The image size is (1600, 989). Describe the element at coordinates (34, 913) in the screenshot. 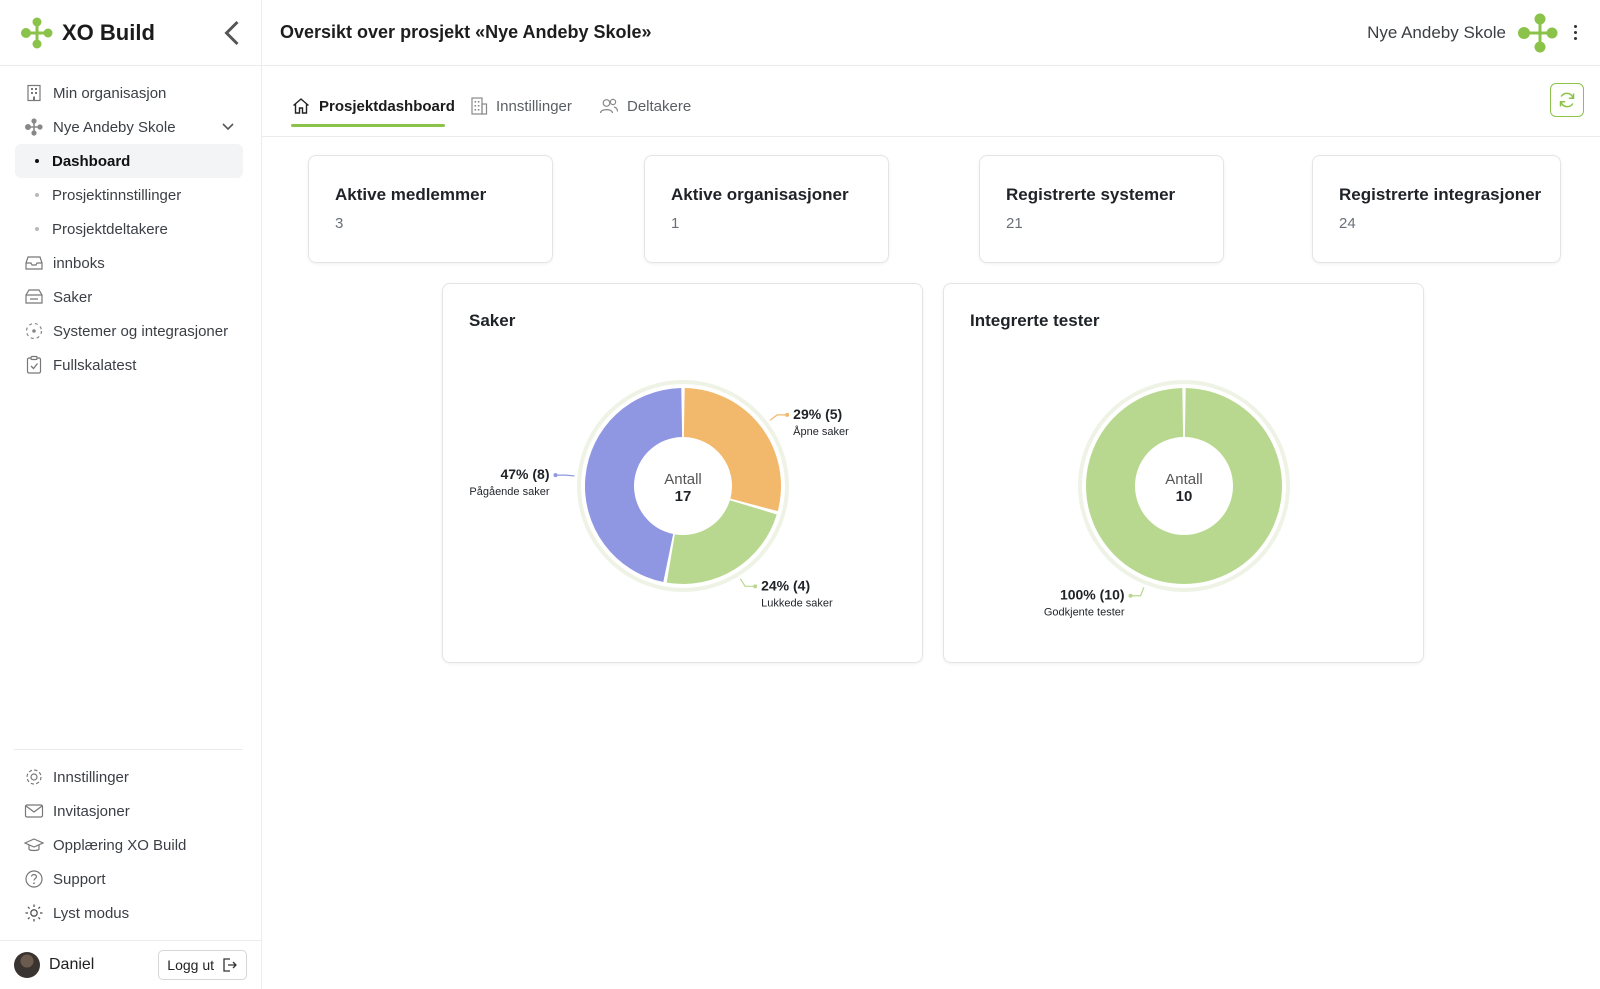

I see `sun-icon` at that location.